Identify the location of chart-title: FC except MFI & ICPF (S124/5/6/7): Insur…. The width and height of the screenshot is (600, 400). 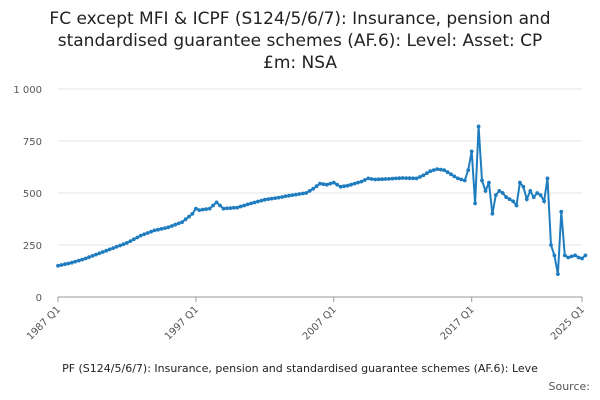
(299, 41).